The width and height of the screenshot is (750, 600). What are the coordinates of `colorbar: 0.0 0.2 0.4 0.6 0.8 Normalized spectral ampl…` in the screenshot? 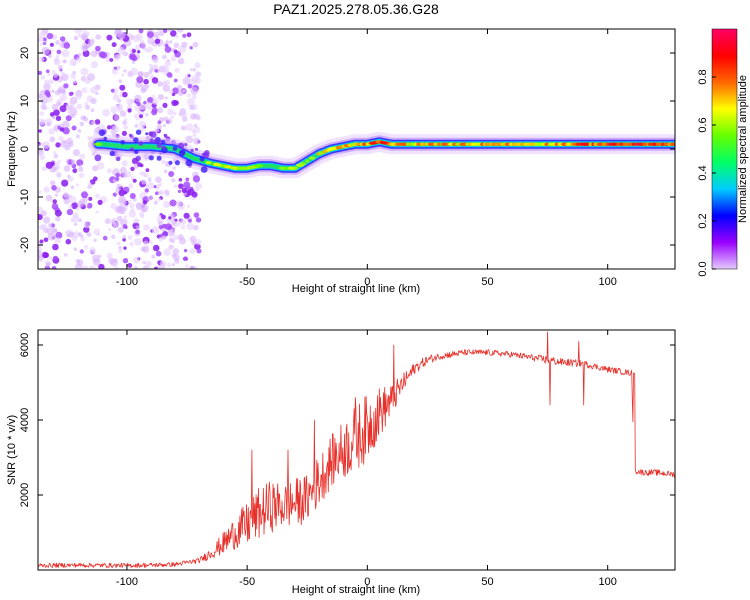 It's located at (723, 152).